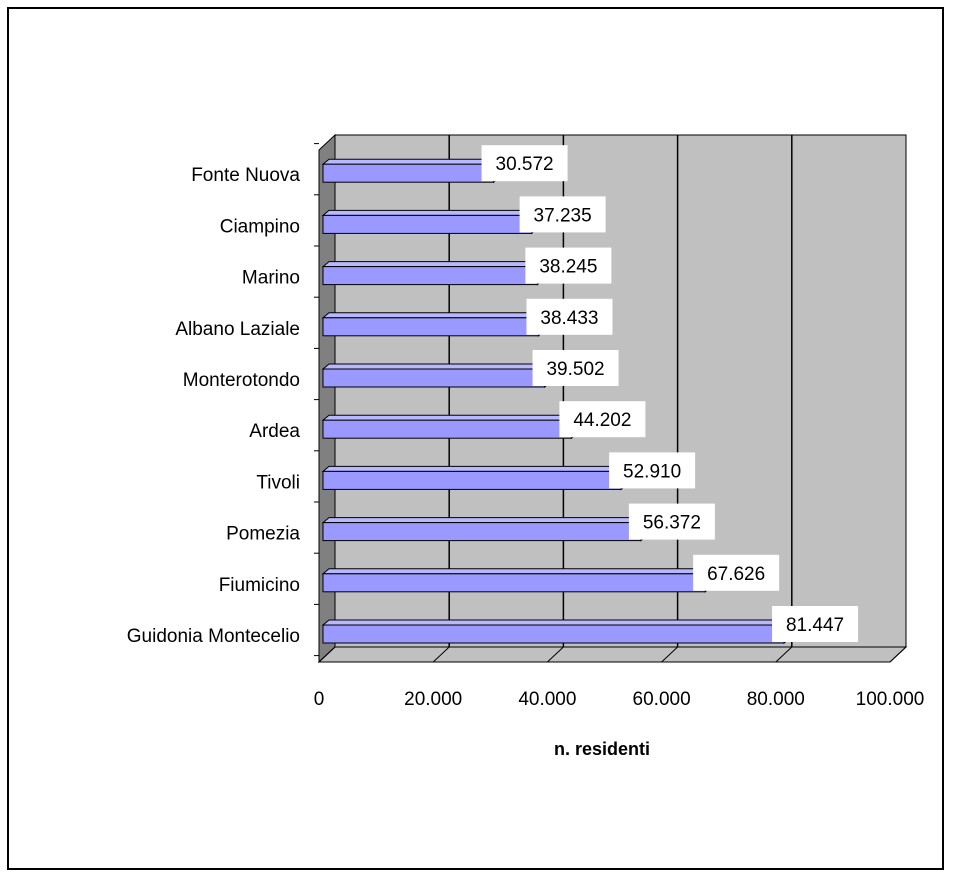  Describe the element at coordinates (319, 699) in the screenshot. I see `x-tick-label: 0` at that location.